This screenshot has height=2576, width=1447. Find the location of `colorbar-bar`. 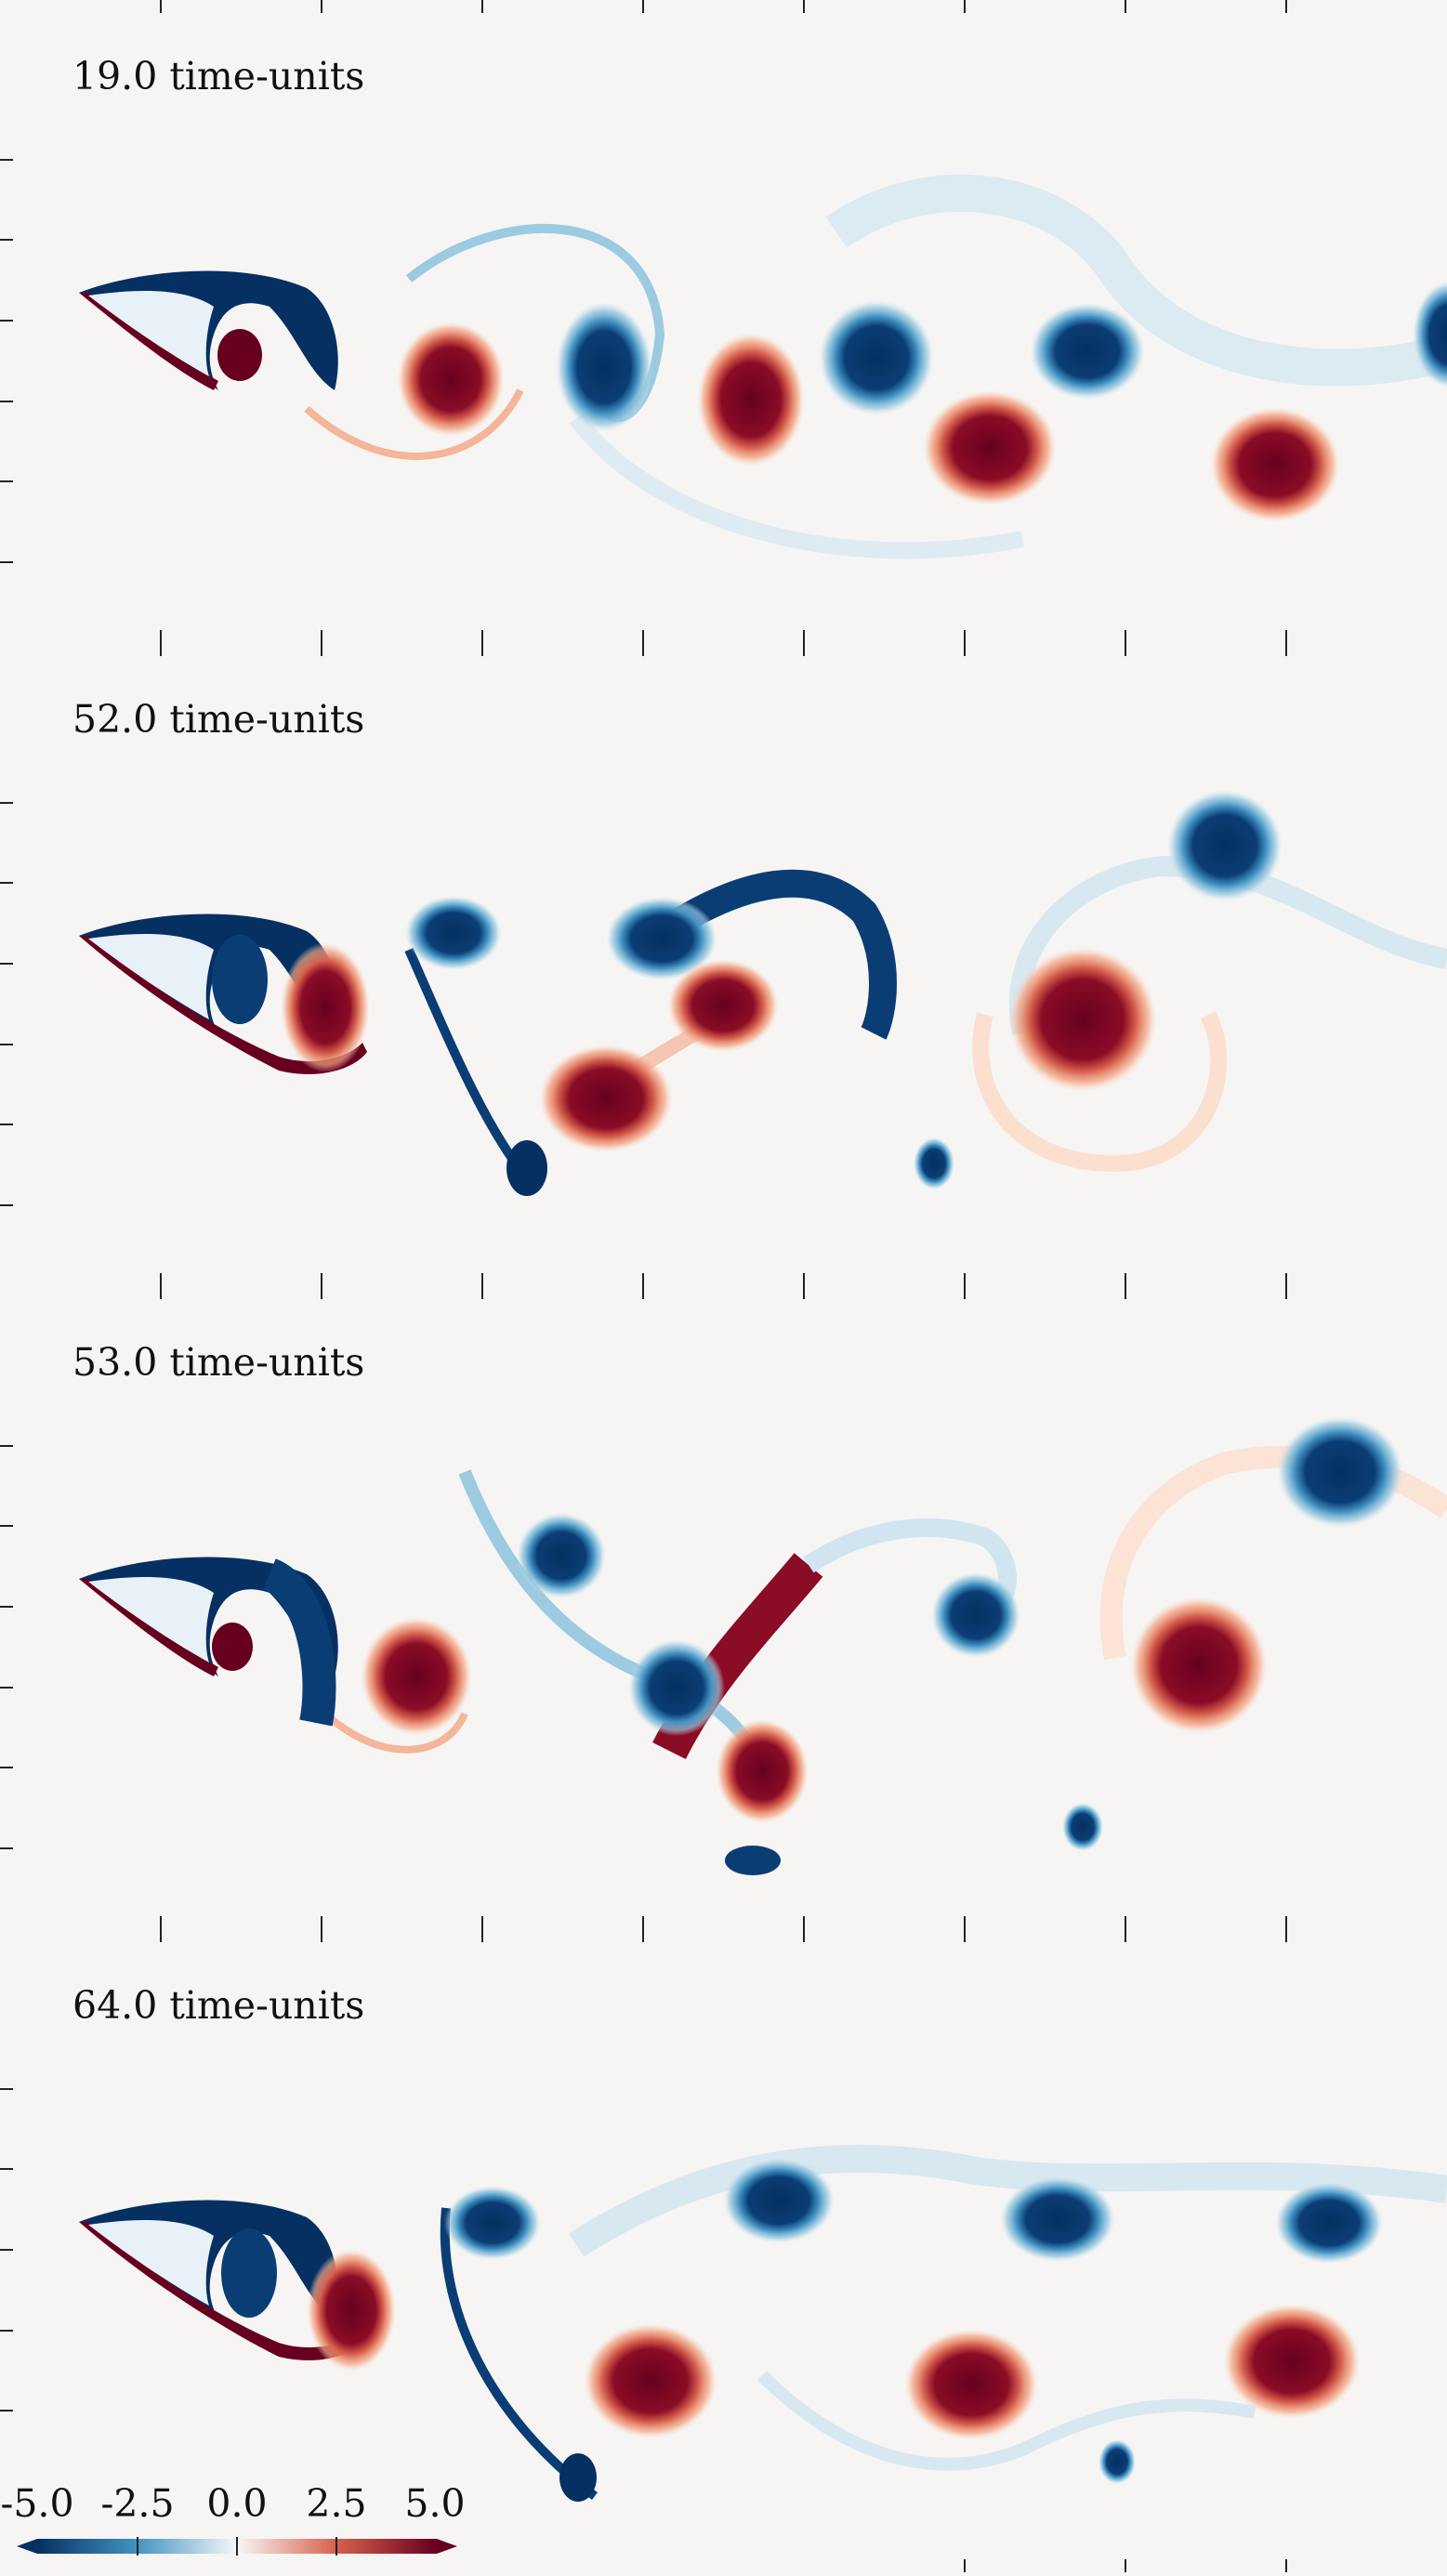

colorbar-bar is located at coordinates (237, 2546).